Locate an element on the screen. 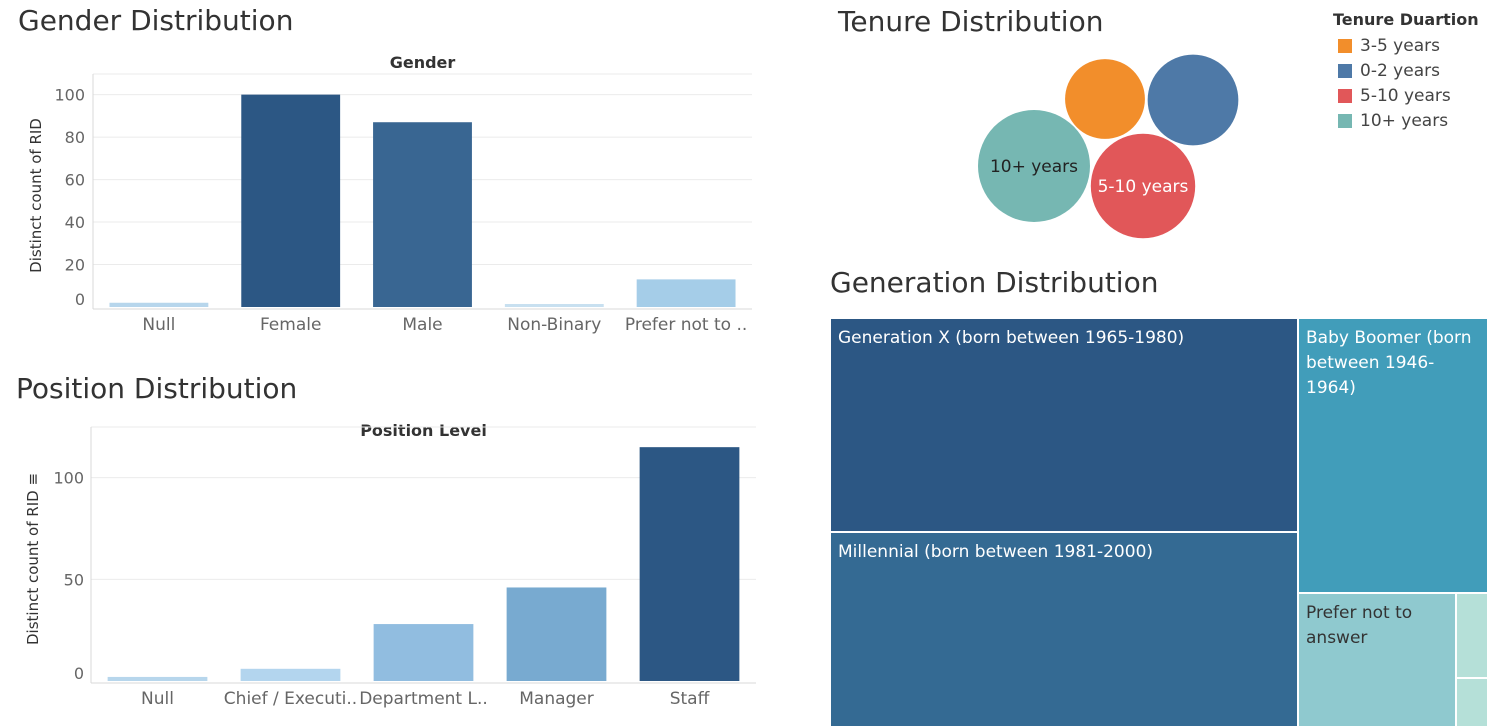 This screenshot has width=1498, height=727. chart-header-label: Position Level is located at coordinates (423, 430).